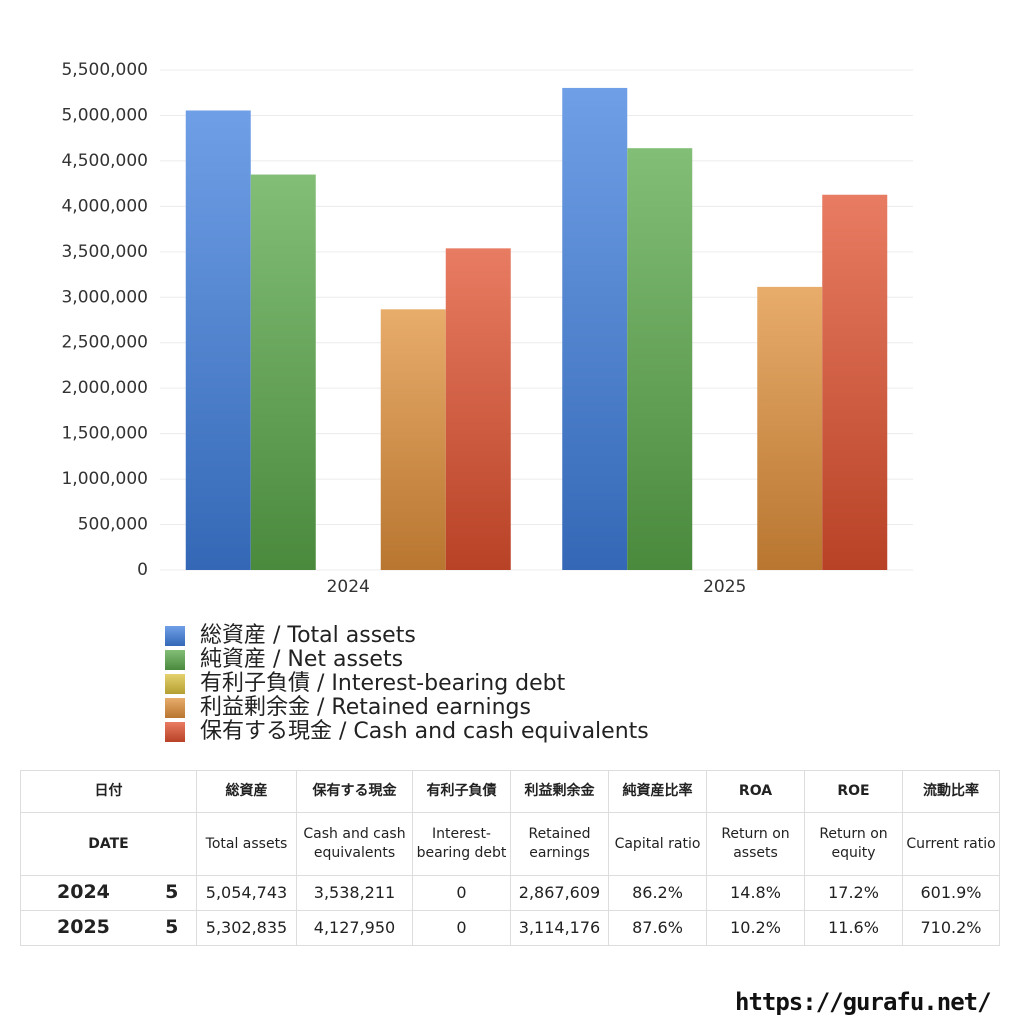 The image size is (1024, 1024). What do you see at coordinates (301, 659) in the screenshot?
I see `legend-label: 純資産 / Net assets` at bounding box center [301, 659].